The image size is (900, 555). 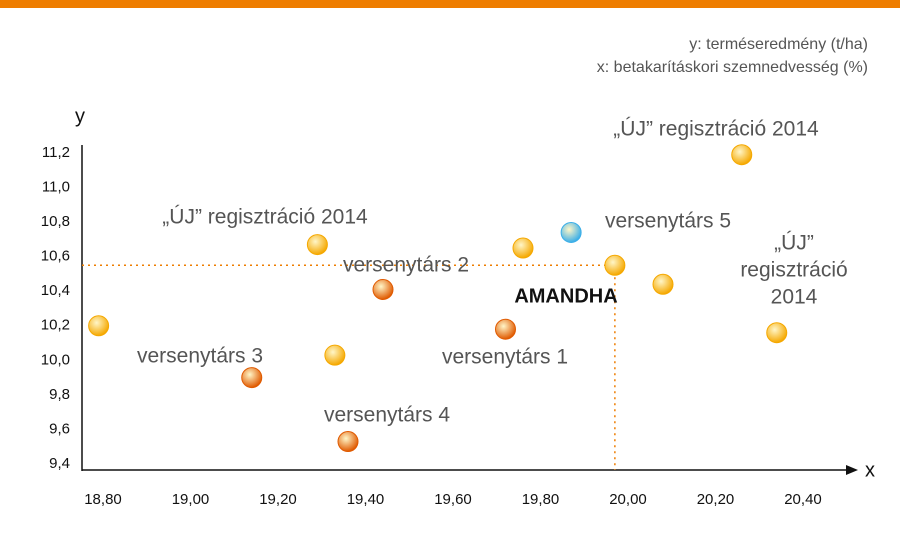 I want to click on y-tick-label: 10,0, so click(x=55, y=359).